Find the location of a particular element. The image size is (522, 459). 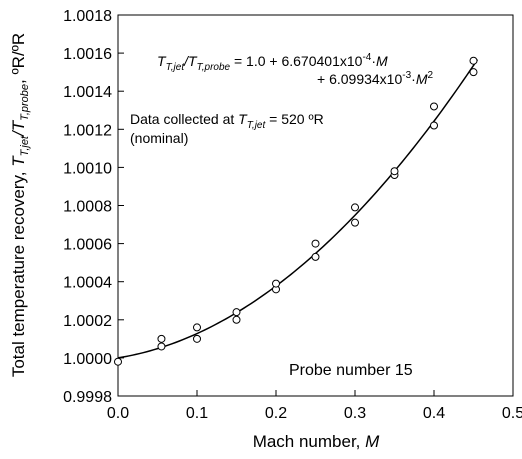

y-tick-label: 1.0010 is located at coordinates (87, 168).